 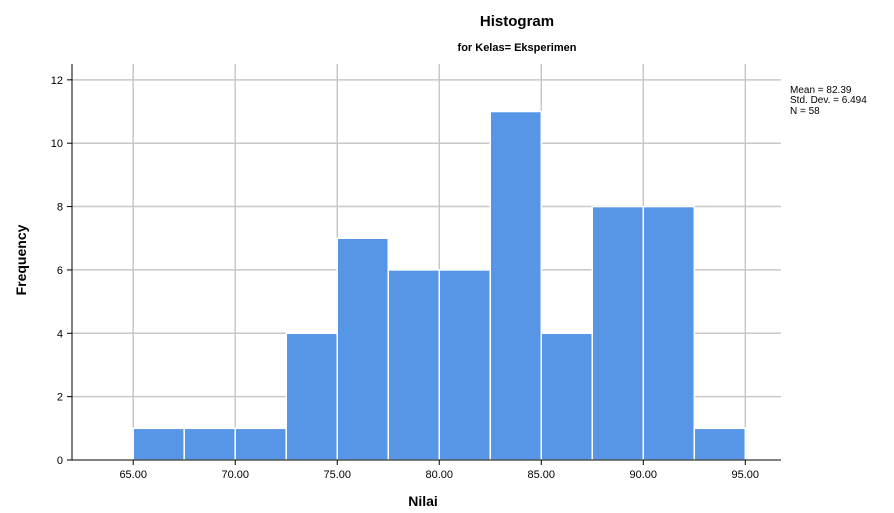 I want to click on stats-box: Mean = 82.39 Std. Dev. = 6.494 N = 58, so click(x=828, y=101).